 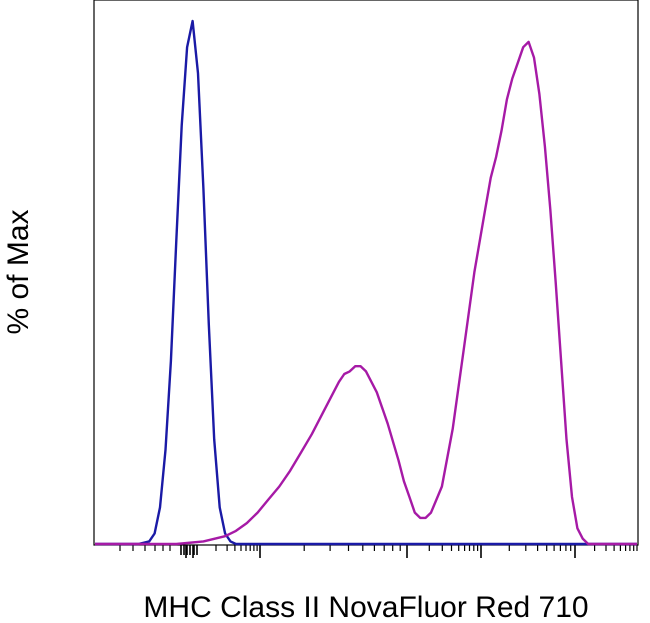 I want to click on x-axis-label: MHC Class II NovaFluor Red 710, so click(x=365, y=607).